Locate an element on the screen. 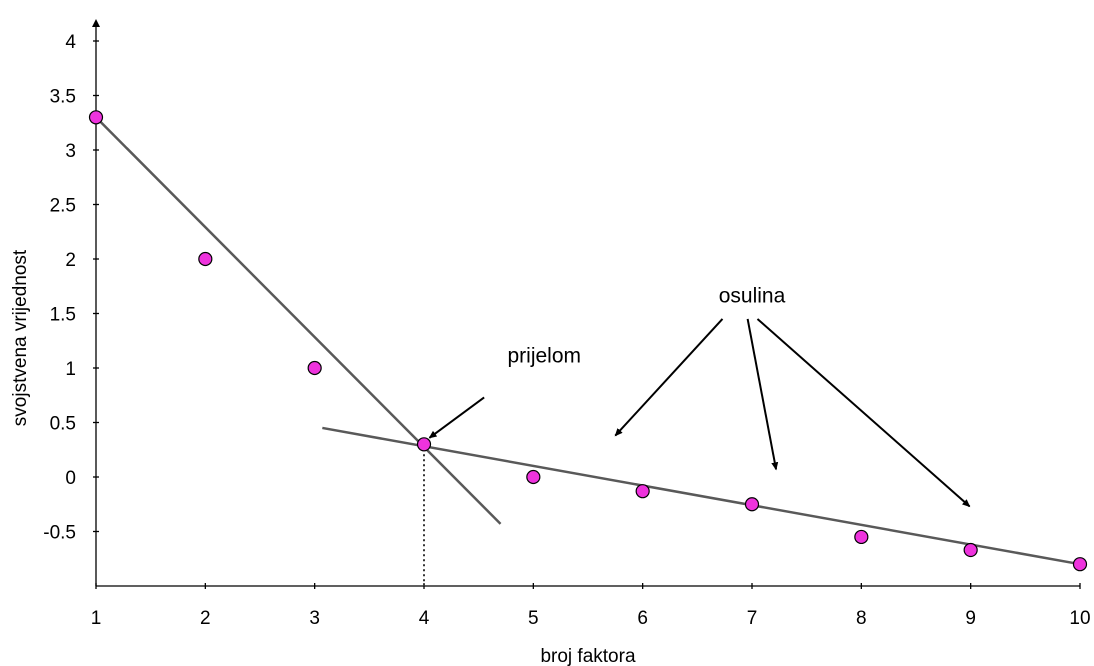 The width and height of the screenshot is (1094, 666). y-axis-title: svojstvena vrijednost is located at coordinates (20, 337).